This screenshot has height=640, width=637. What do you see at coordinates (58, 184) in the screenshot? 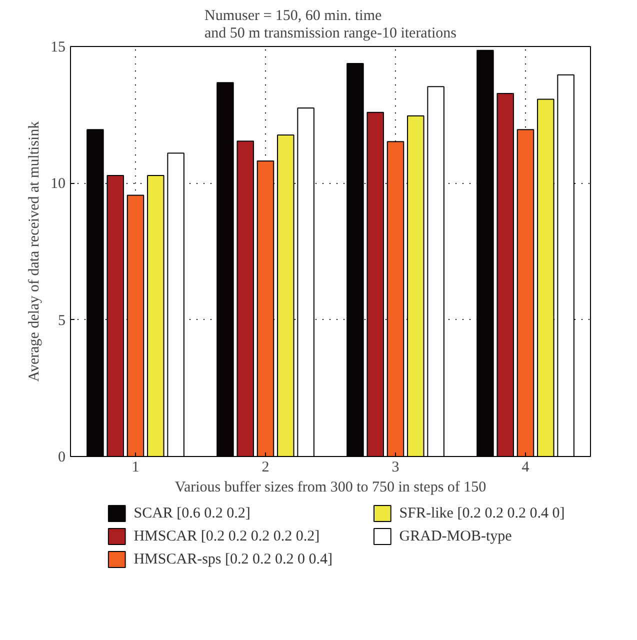
I see `y-tick-label: 10` at bounding box center [58, 184].